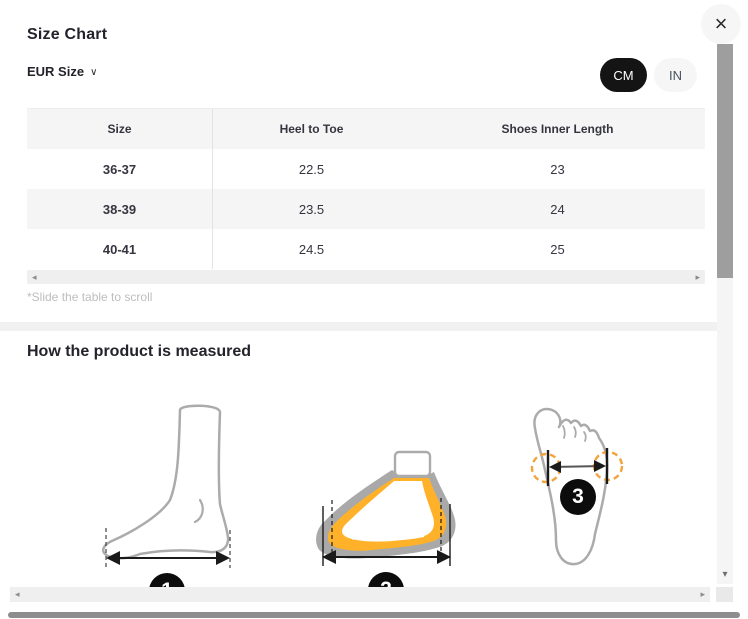 This screenshot has width=748, height=619. What do you see at coordinates (557, 129) in the screenshot?
I see `column-header-inner-length: Shoes Inner Length` at bounding box center [557, 129].